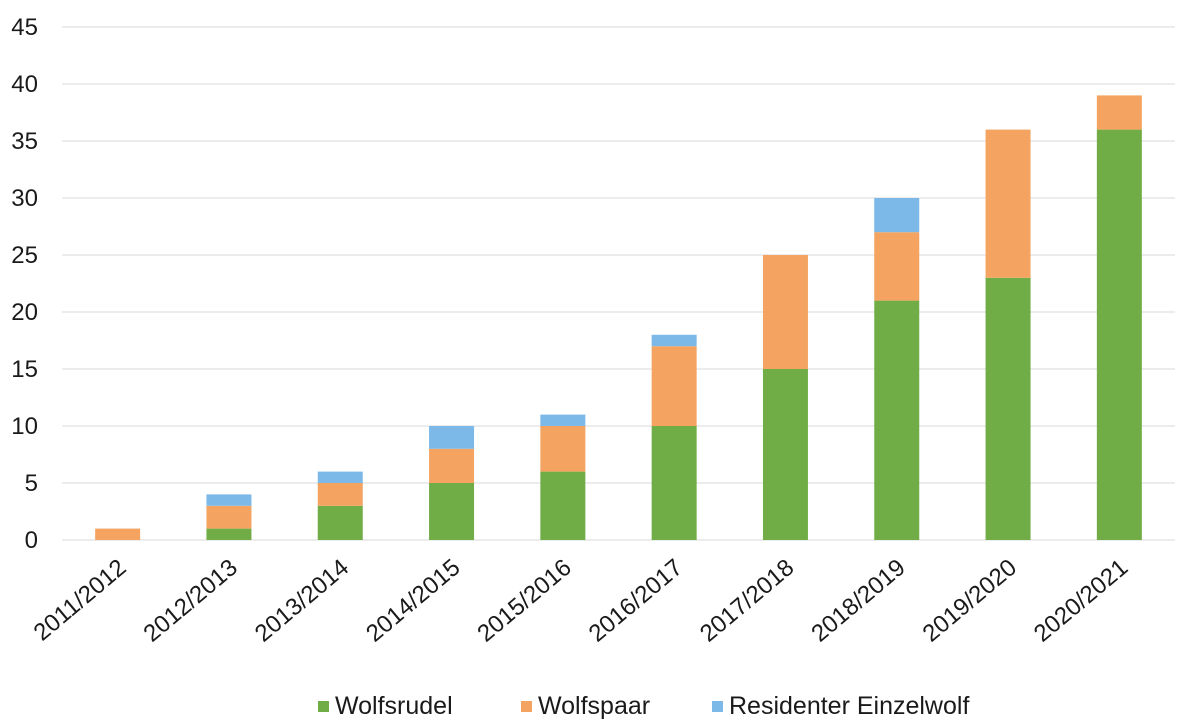  What do you see at coordinates (24, 369) in the screenshot?
I see `y-tick-label: 15` at bounding box center [24, 369].